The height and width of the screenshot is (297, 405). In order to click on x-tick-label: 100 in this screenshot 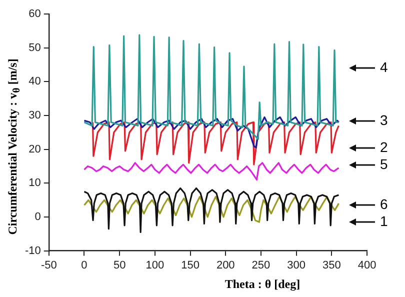, I will do `click(155, 265)`.